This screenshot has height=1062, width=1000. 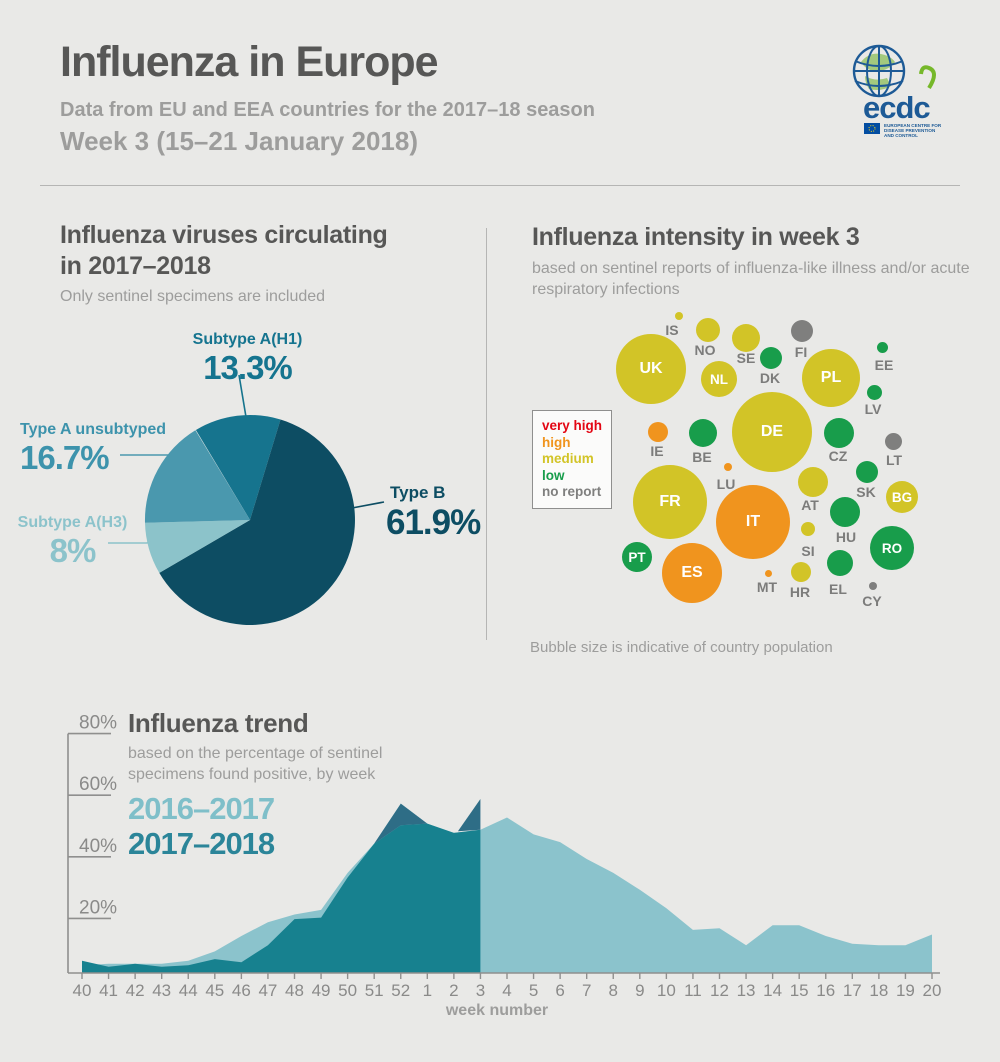 I want to click on country-label-LU: LU, so click(x=726, y=484).